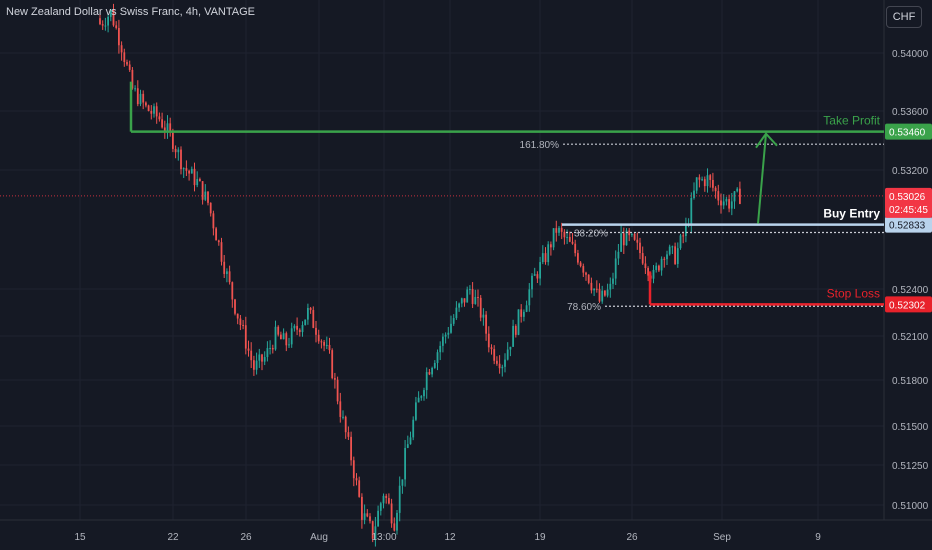 The width and height of the screenshot is (932, 550). I want to click on y-tick-label: 0.51000, so click(910, 506).